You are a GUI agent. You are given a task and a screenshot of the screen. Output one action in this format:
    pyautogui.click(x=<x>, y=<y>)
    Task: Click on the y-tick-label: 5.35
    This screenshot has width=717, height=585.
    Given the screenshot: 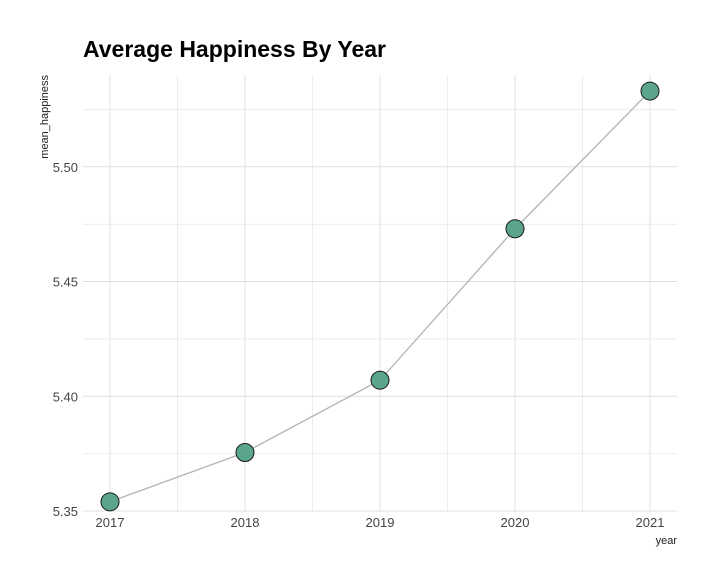 What is the action you would take?
    pyautogui.click(x=65, y=511)
    